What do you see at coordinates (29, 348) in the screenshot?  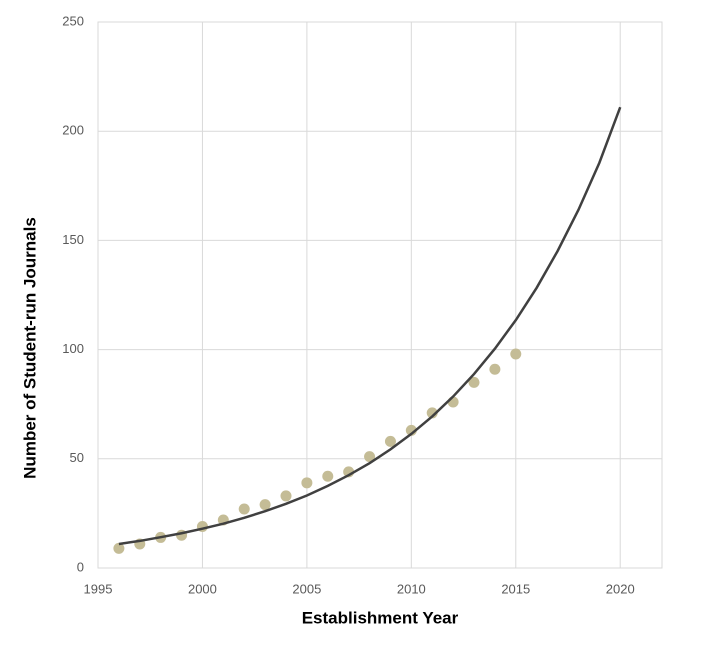 I see `y-axis-title: Number of Student-run Journals` at bounding box center [29, 348].